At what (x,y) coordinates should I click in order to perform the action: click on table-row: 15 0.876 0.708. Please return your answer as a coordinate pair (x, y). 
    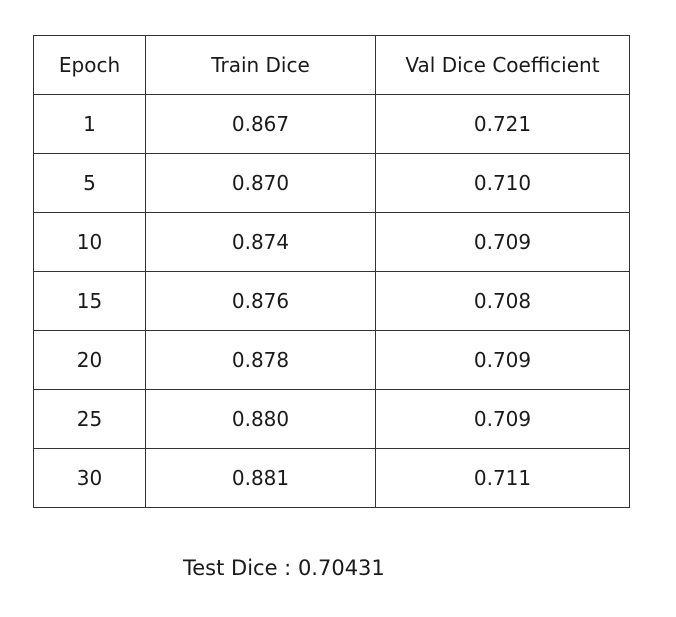
    Looking at the image, I should click on (331, 301).